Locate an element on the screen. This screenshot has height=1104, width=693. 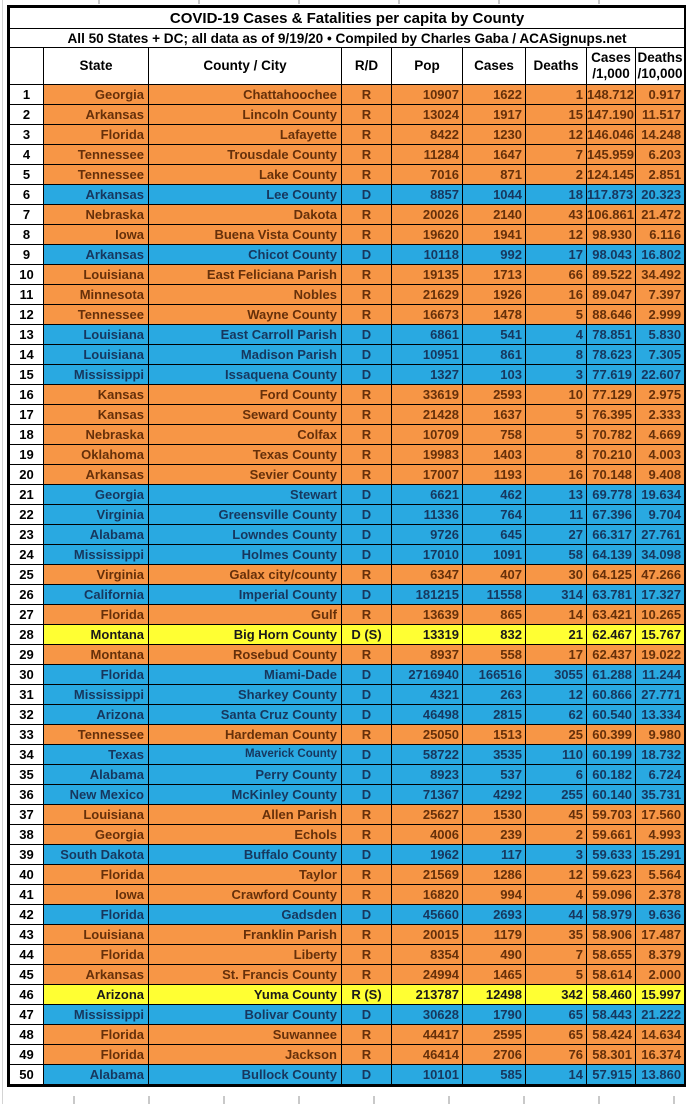
pop-cell: 13639 is located at coordinates (427, 614).